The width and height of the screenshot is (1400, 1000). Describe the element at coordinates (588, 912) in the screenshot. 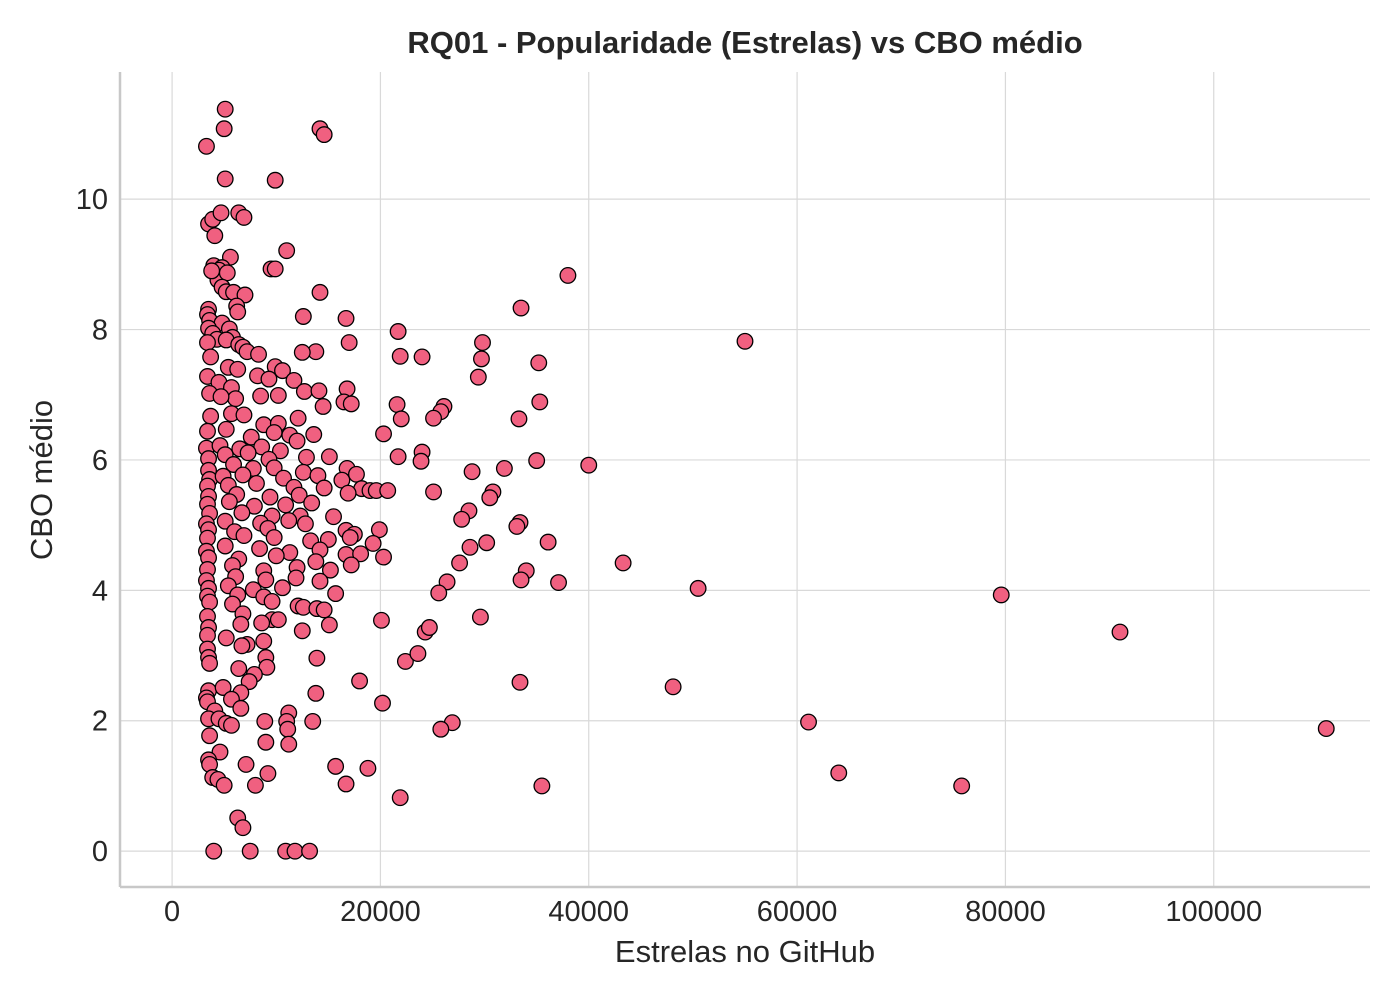

I see `x-tick-label: 40000` at that location.